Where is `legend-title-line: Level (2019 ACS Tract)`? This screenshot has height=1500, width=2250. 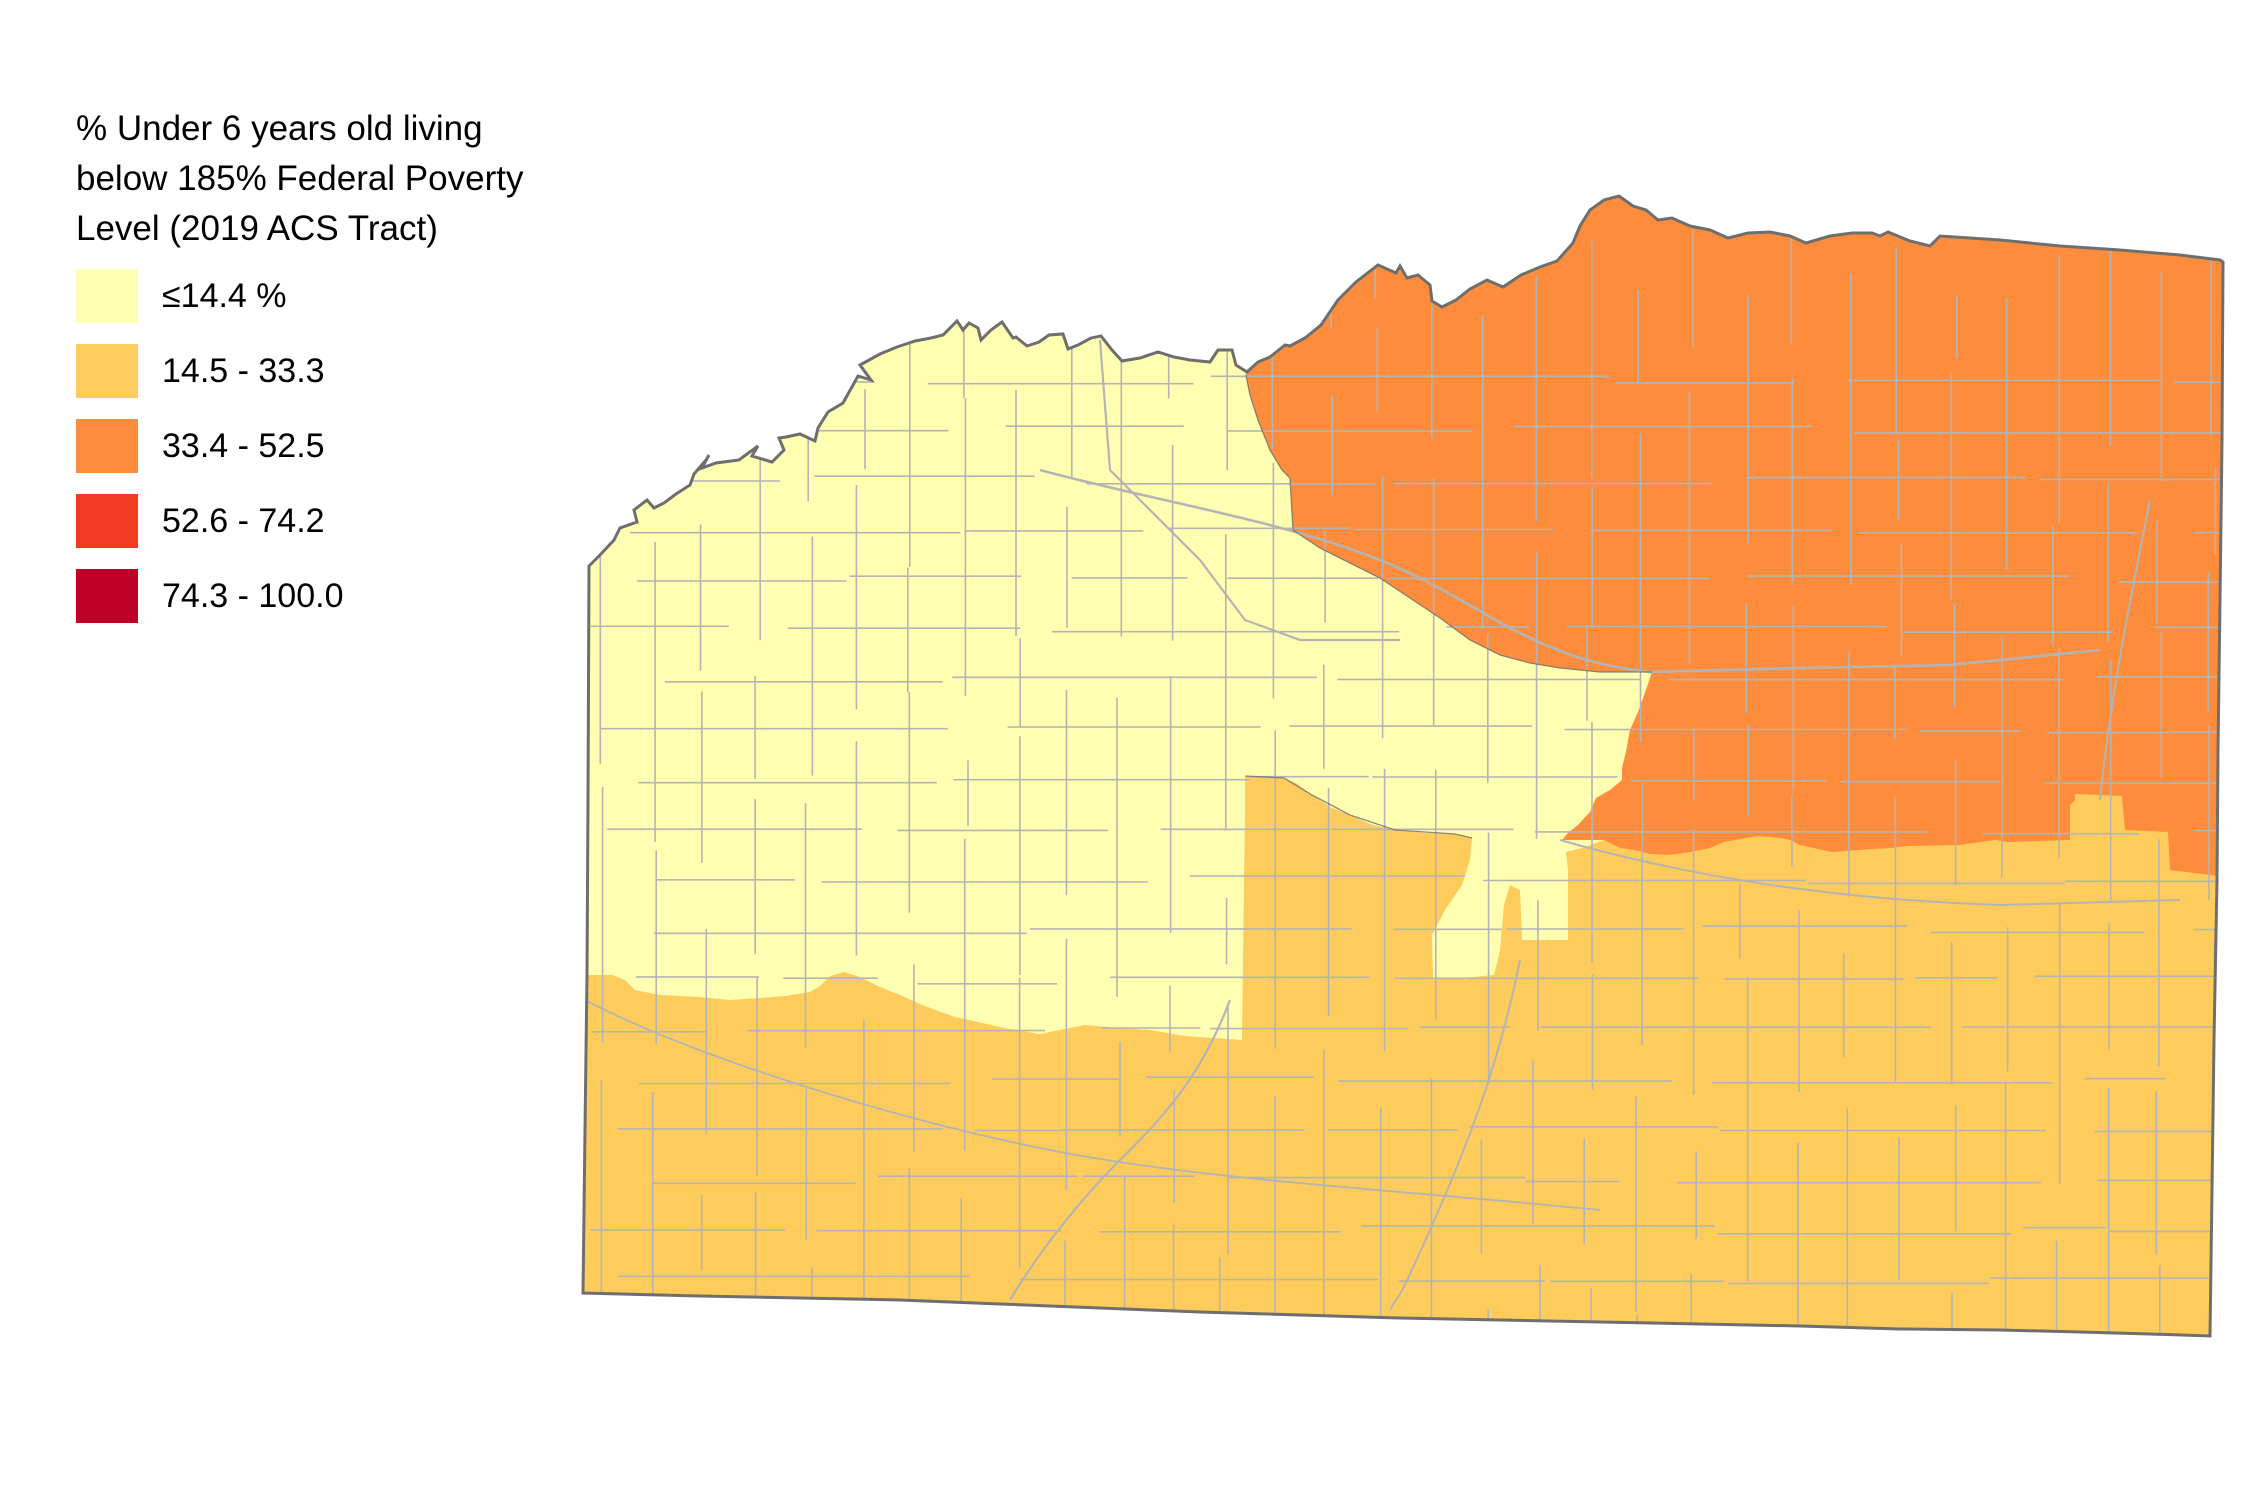 legend-title-line: Level (2019 ACS Tract) is located at coordinates (257, 228).